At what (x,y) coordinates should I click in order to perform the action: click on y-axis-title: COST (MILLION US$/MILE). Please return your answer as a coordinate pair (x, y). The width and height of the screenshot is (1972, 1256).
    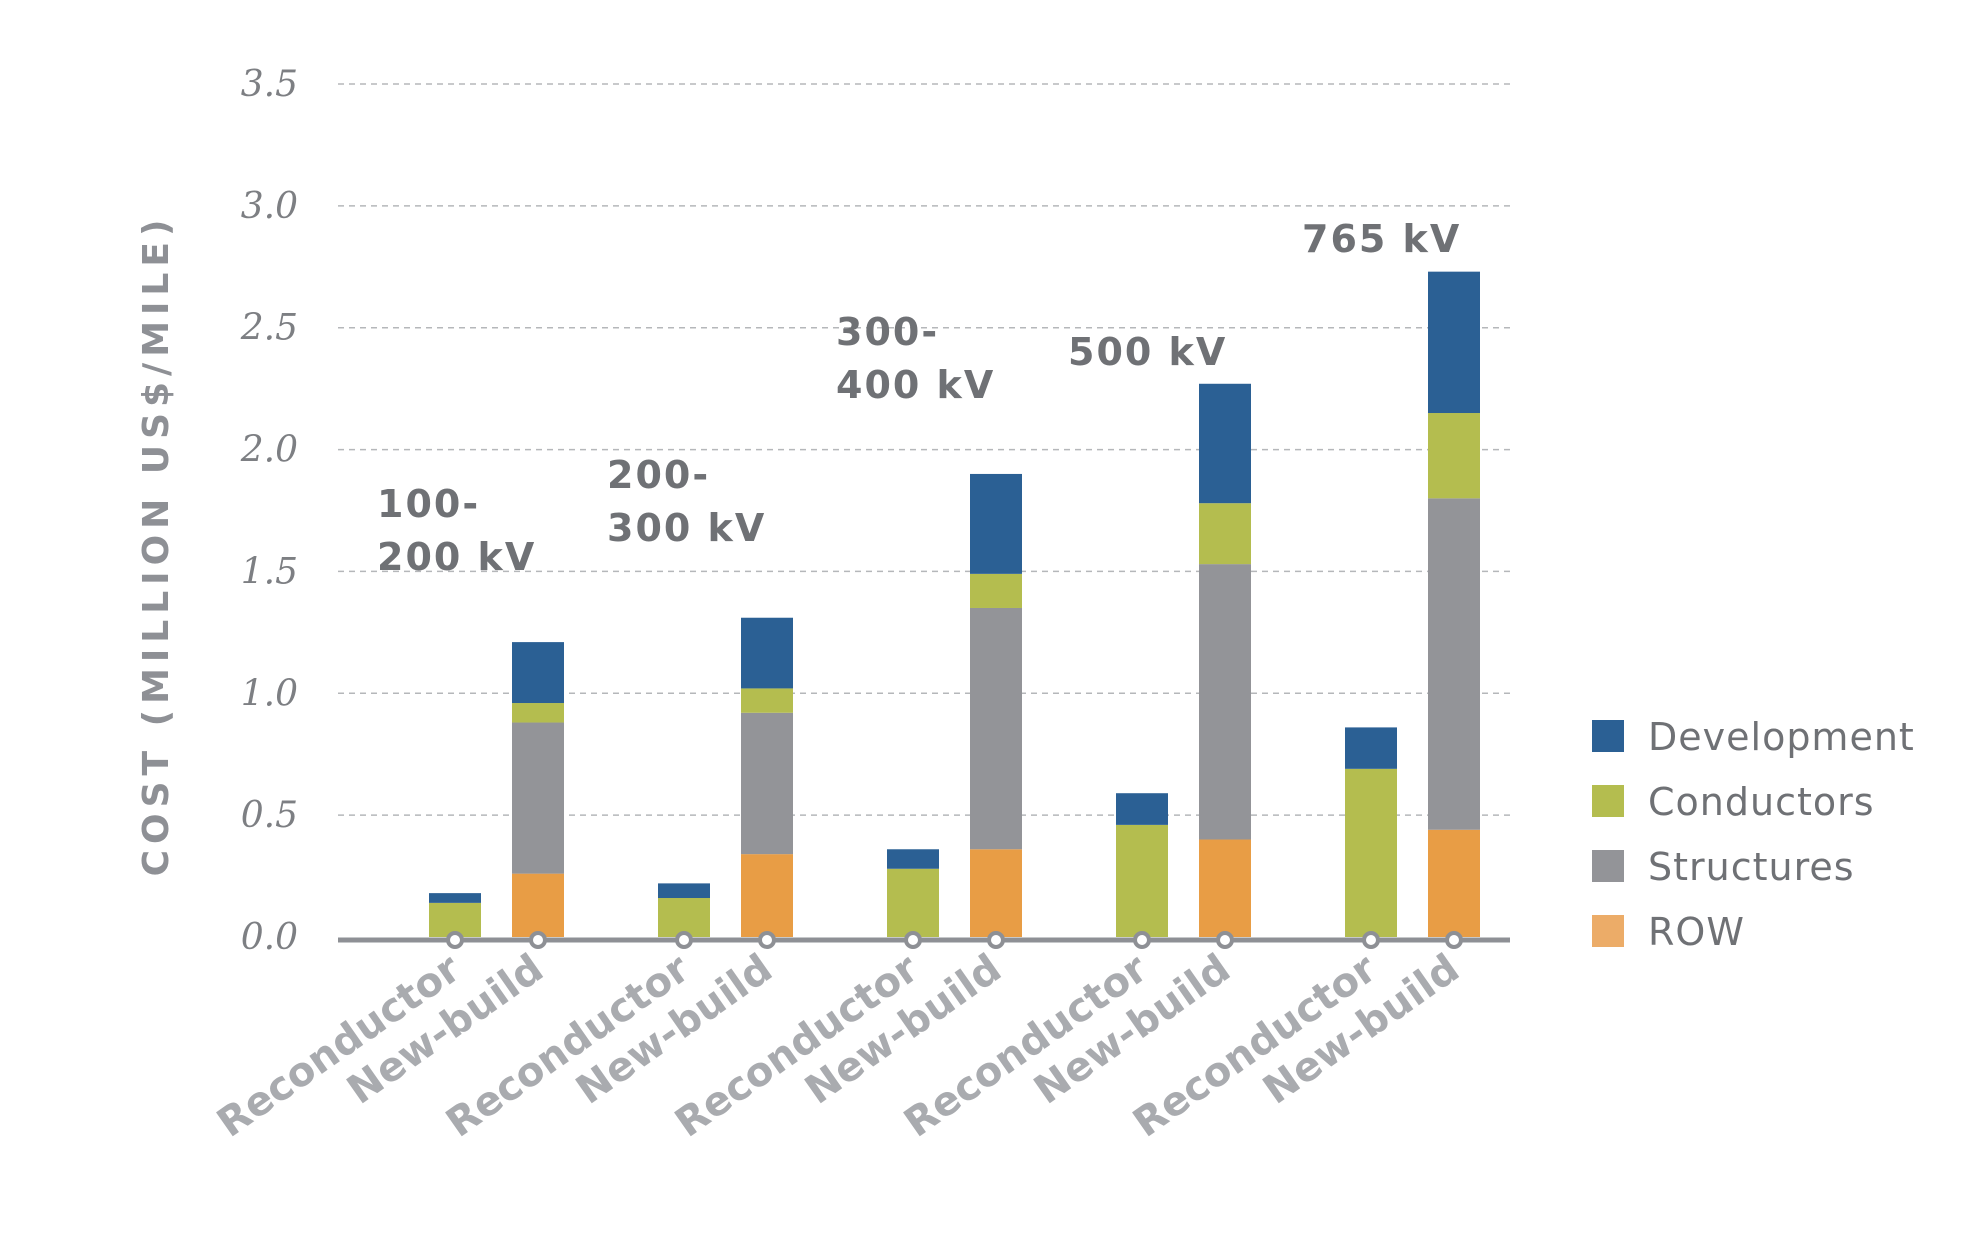
    Looking at the image, I should click on (156, 545).